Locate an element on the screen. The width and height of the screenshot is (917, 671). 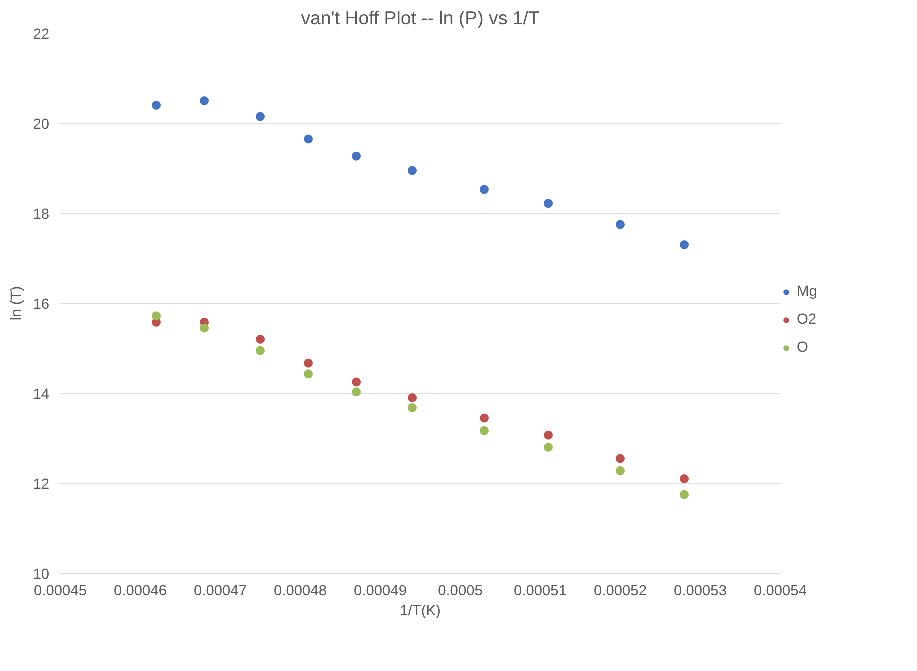
x-tick-label: 0.00048 is located at coordinates (300, 592).